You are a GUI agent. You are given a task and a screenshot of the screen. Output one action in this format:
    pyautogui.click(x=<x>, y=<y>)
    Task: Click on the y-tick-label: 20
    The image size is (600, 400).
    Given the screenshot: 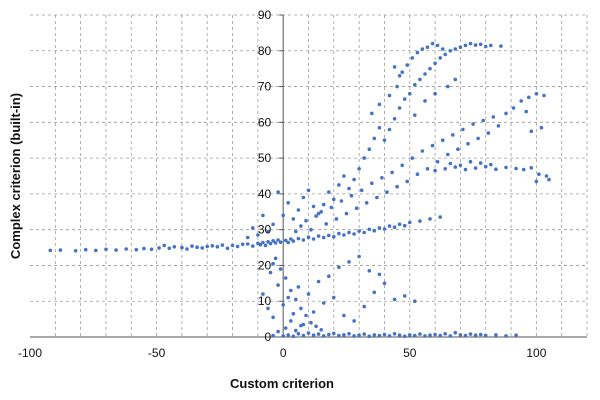 What is the action you would take?
    pyautogui.click(x=265, y=265)
    